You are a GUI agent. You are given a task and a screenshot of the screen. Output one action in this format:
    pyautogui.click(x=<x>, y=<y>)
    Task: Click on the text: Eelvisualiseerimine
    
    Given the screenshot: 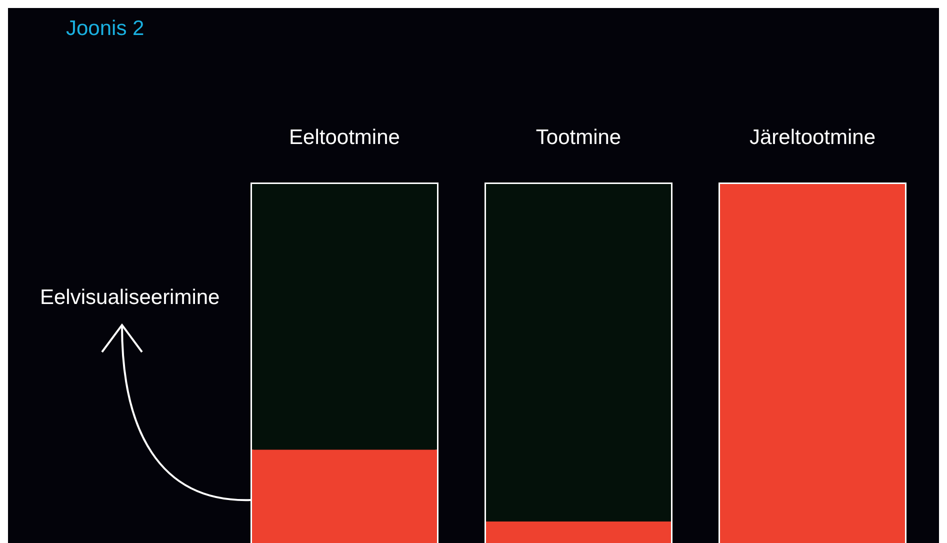 What is the action you would take?
    pyautogui.click(x=130, y=297)
    